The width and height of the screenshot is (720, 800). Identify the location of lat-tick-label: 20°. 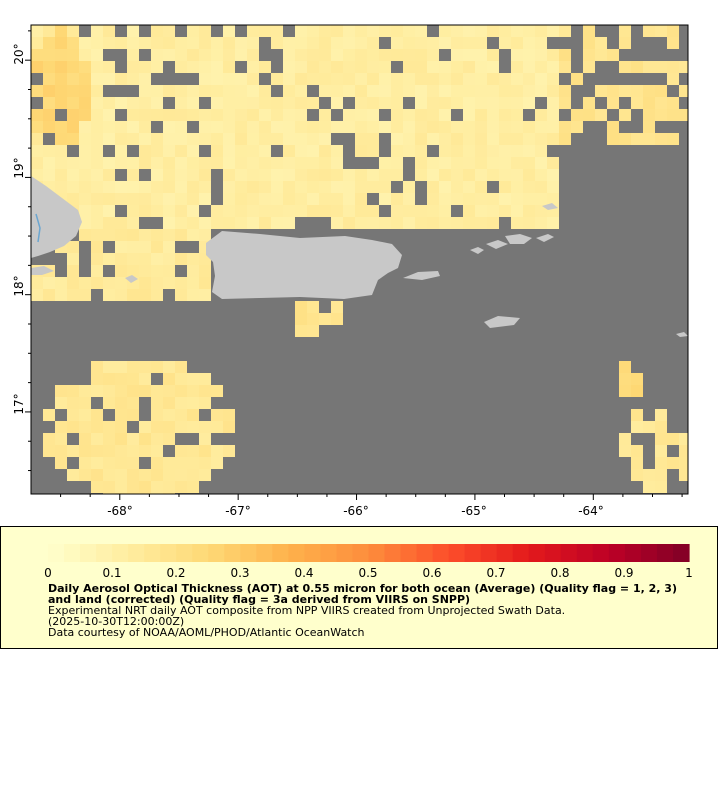
(19, 53).